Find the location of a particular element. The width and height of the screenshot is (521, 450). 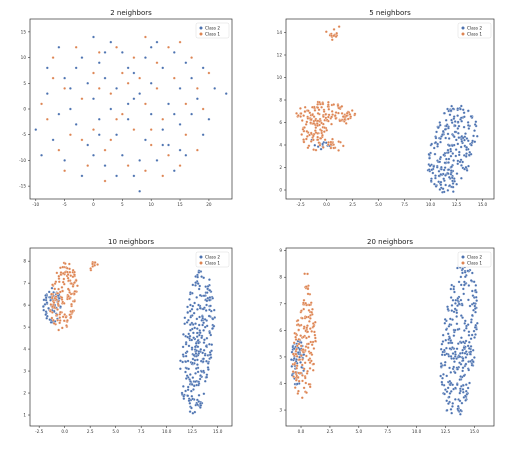

x-tick-label: -5 is located at coordinates (65, 204).